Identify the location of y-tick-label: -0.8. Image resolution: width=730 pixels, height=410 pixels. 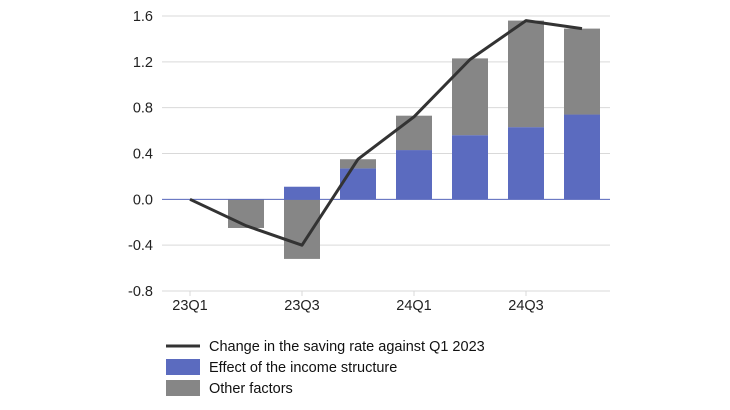
(140, 292).